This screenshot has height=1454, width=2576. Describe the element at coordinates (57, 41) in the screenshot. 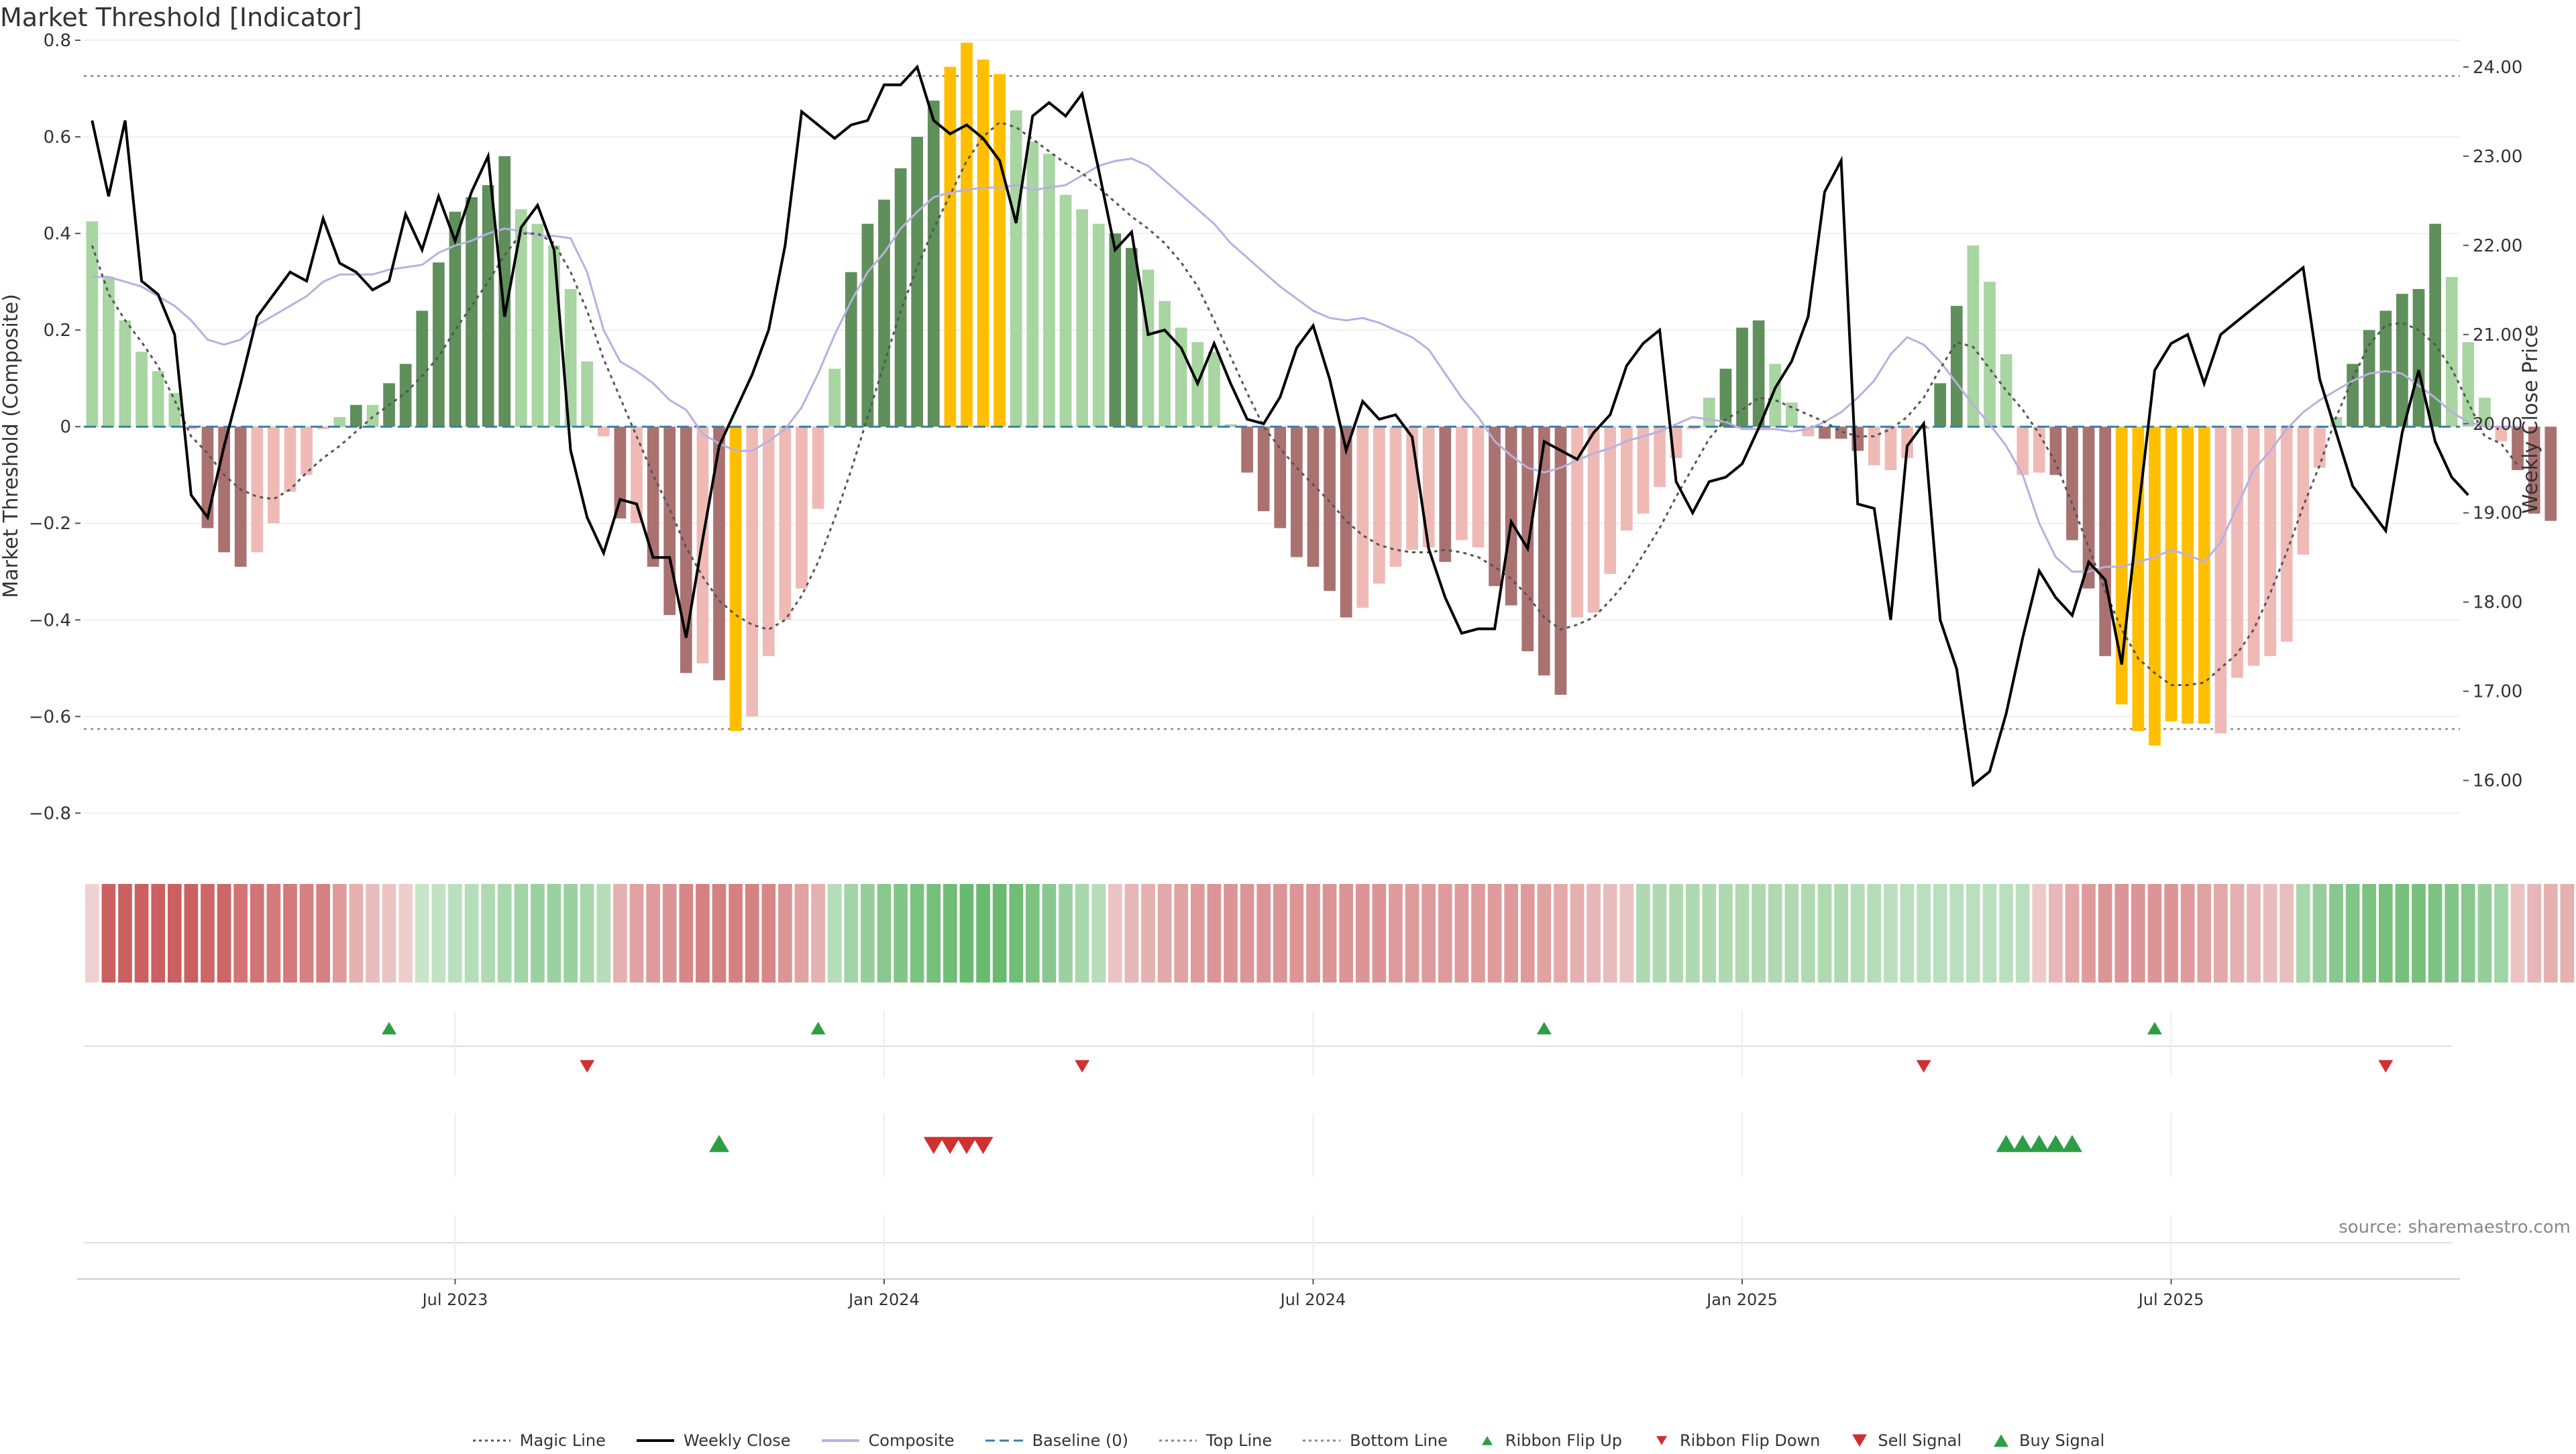

I see `y-tick-label: 0.8` at that location.